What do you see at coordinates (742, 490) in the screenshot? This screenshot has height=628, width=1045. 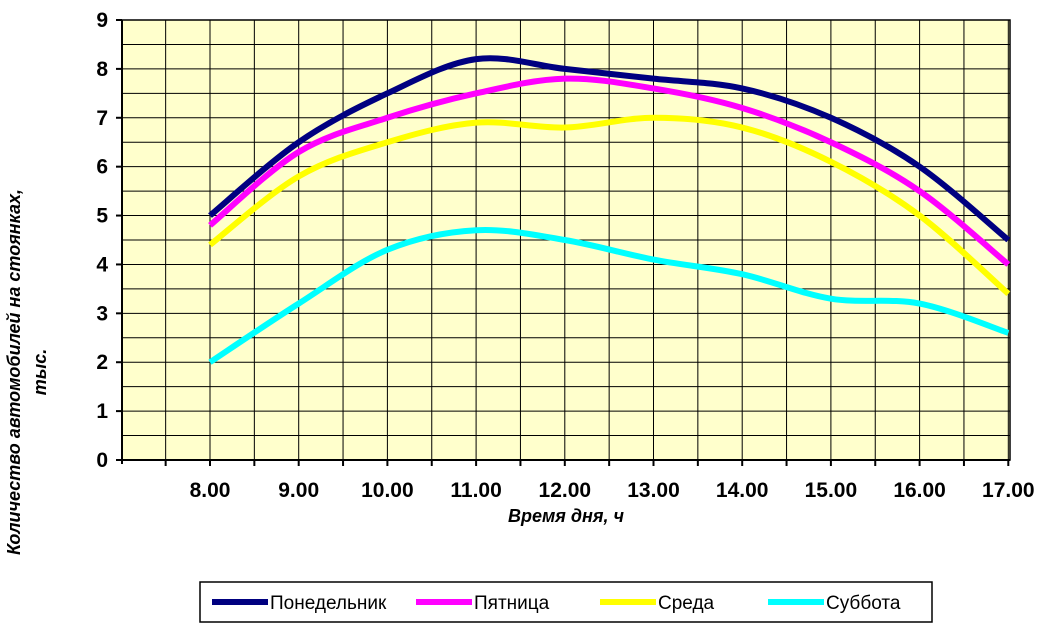 I see `x-tick-label: 14.00` at bounding box center [742, 490].